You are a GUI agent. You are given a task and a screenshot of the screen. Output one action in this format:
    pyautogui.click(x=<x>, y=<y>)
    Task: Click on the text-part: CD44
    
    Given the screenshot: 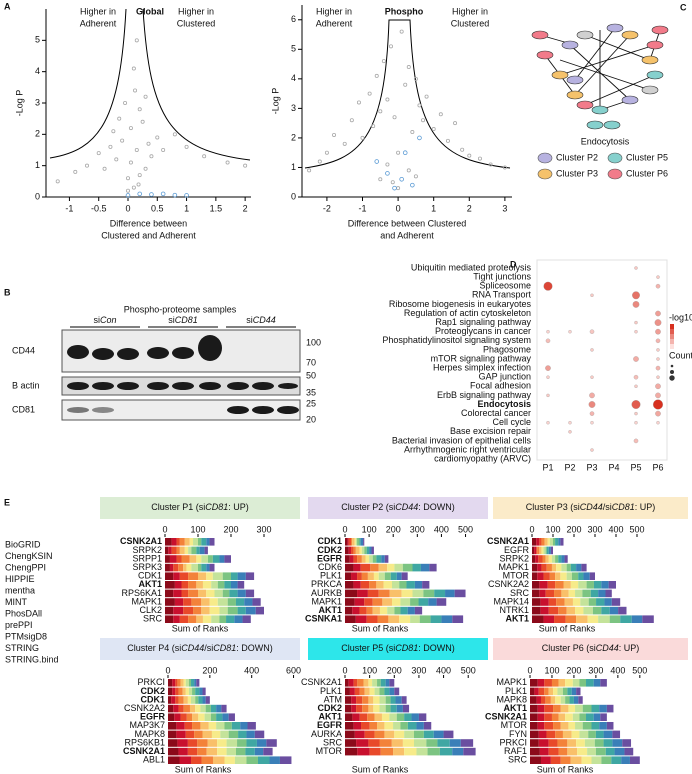 What is the action you would take?
    pyautogui.click(x=607, y=648)
    